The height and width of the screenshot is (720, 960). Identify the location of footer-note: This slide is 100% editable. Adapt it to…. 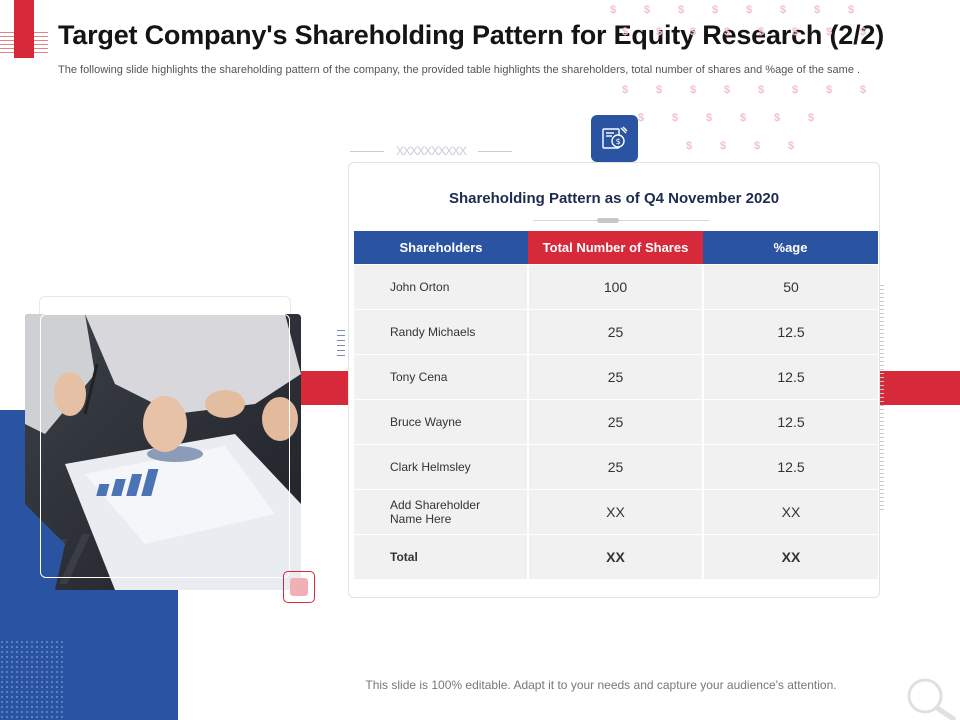
(601, 685).